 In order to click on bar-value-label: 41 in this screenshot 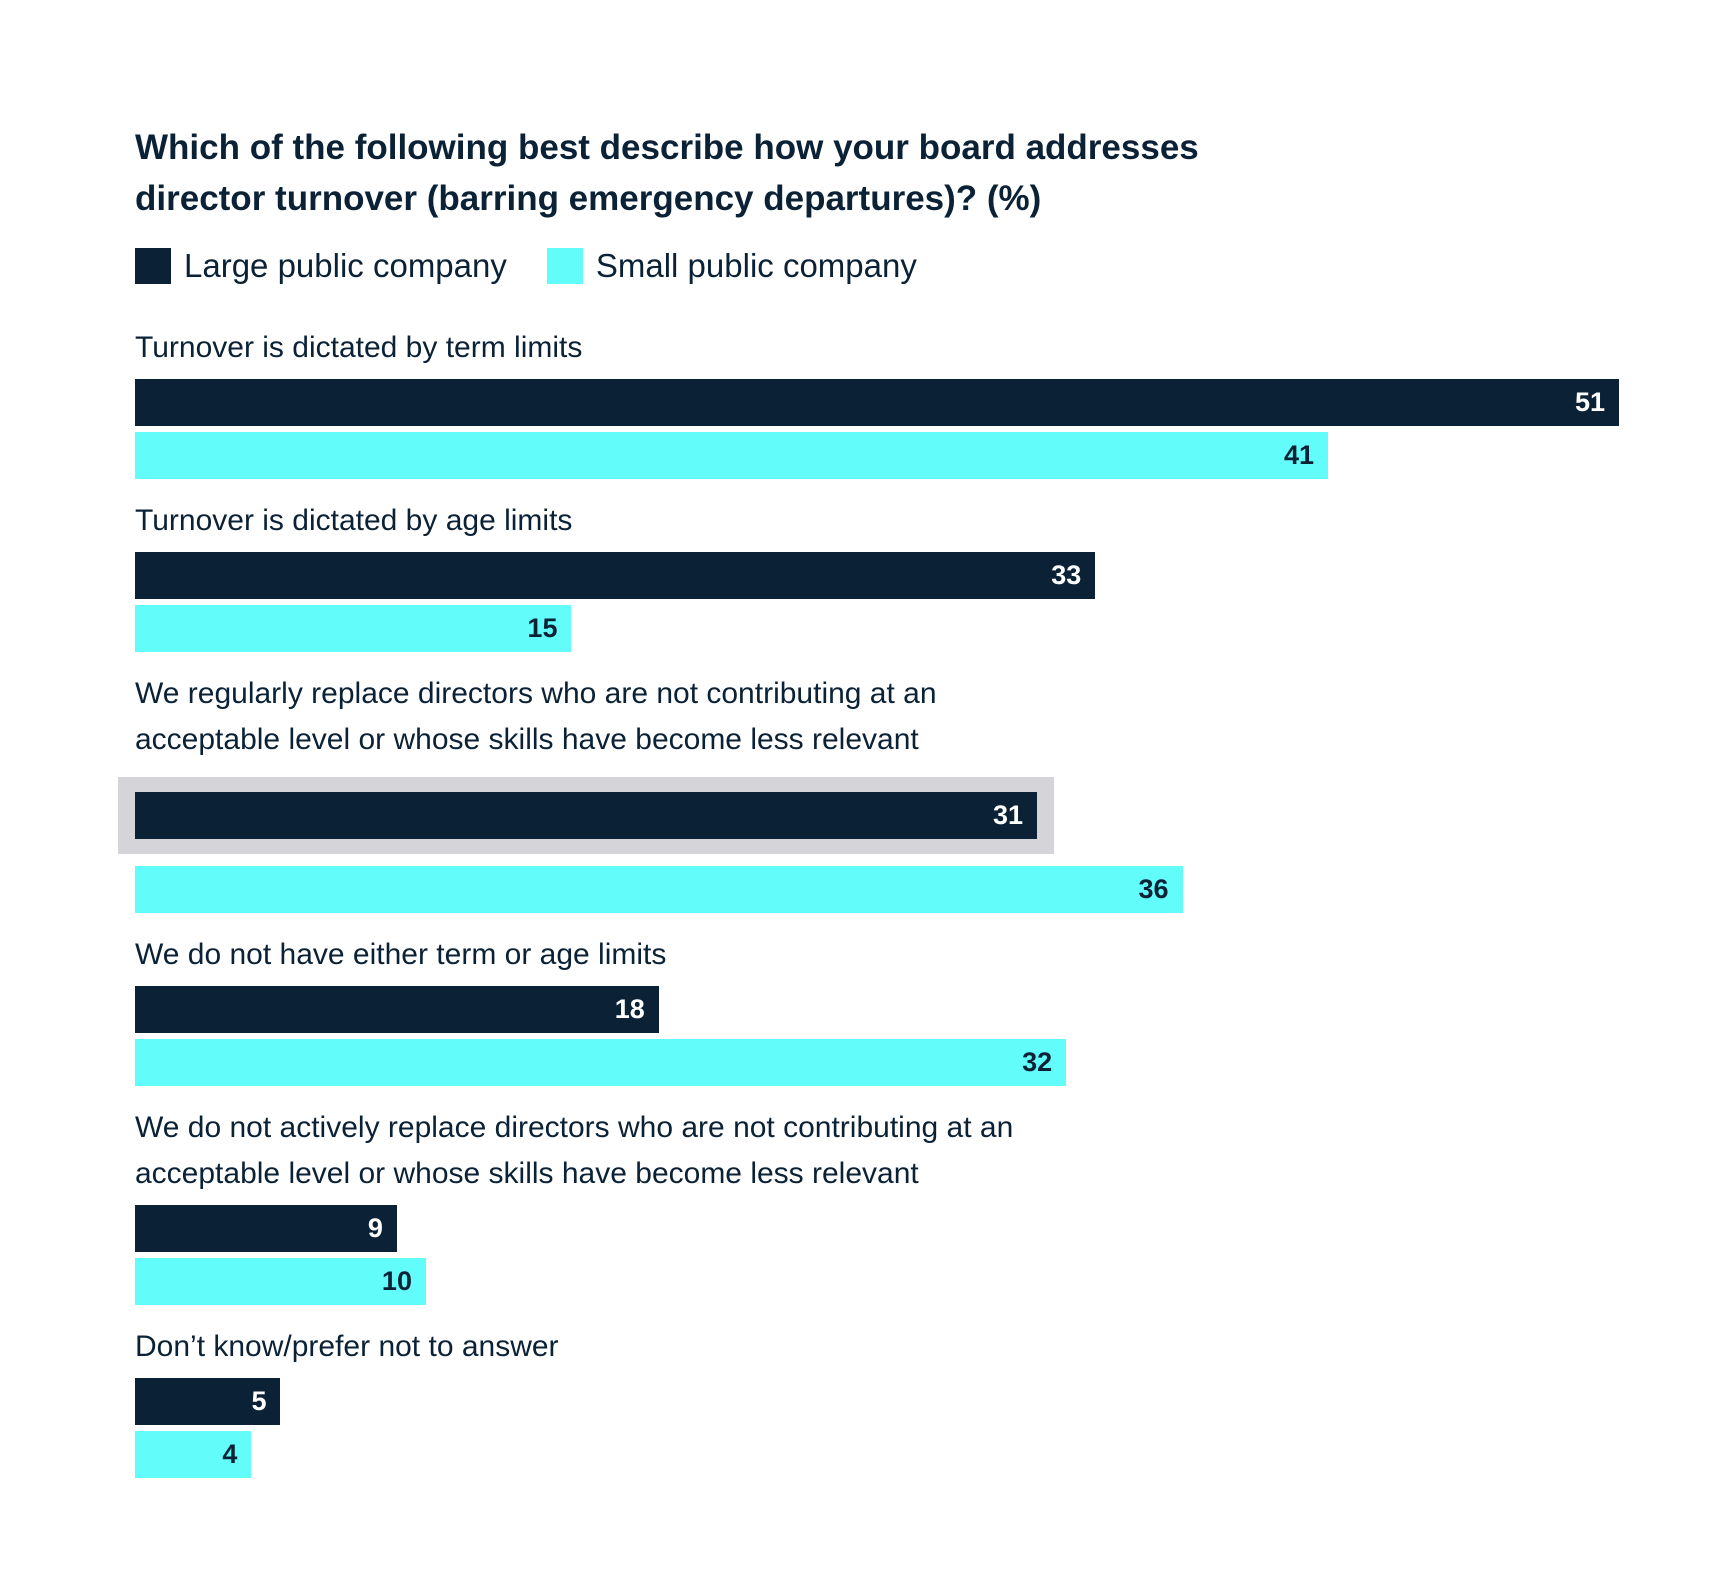, I will do `click(1299, 455)`.